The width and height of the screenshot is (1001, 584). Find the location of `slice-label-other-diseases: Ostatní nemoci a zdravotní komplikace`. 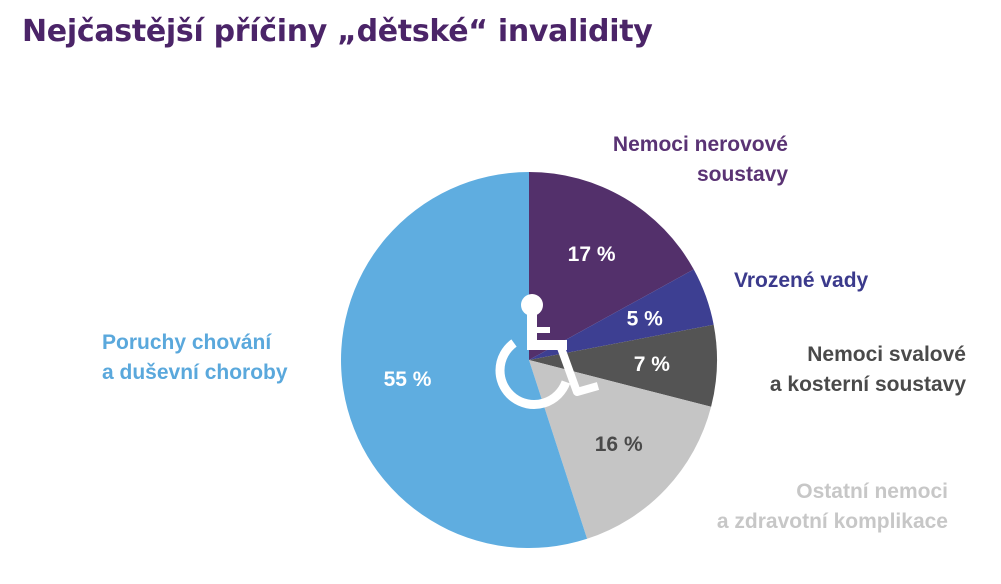

slice-label-other-diseases: Ostatní nemoci a zdravotní komplikace is located at coordinates (832, 506).